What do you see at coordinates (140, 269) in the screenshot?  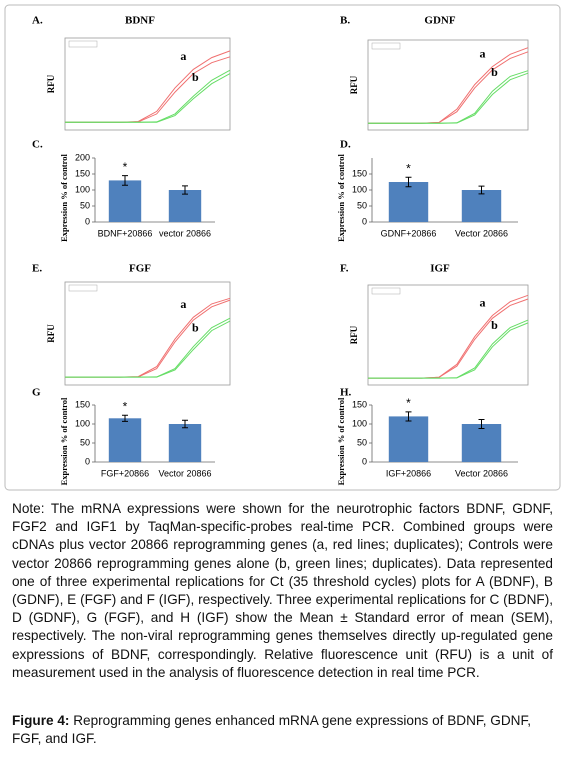 I see `panel-title: FGF` at bounding box center [140, 269].